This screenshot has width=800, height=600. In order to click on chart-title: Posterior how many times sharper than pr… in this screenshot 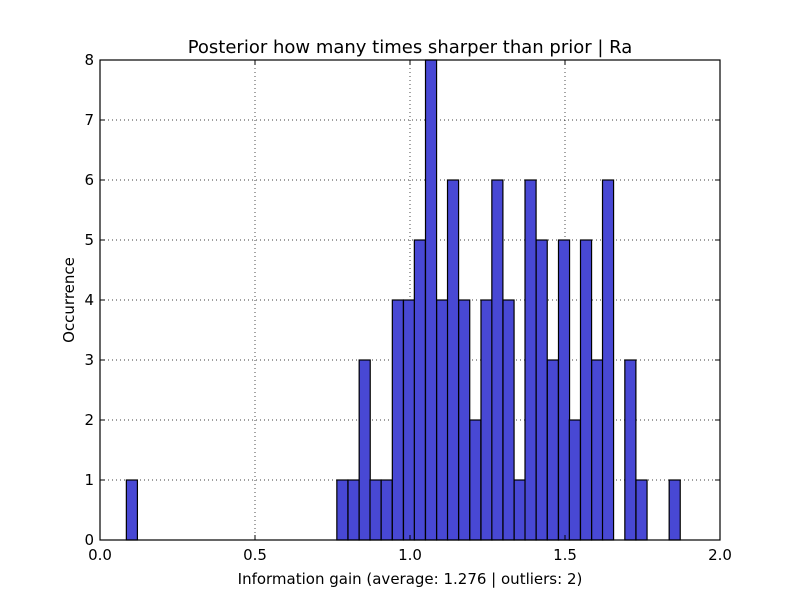, I will do `click(410, 47)`.